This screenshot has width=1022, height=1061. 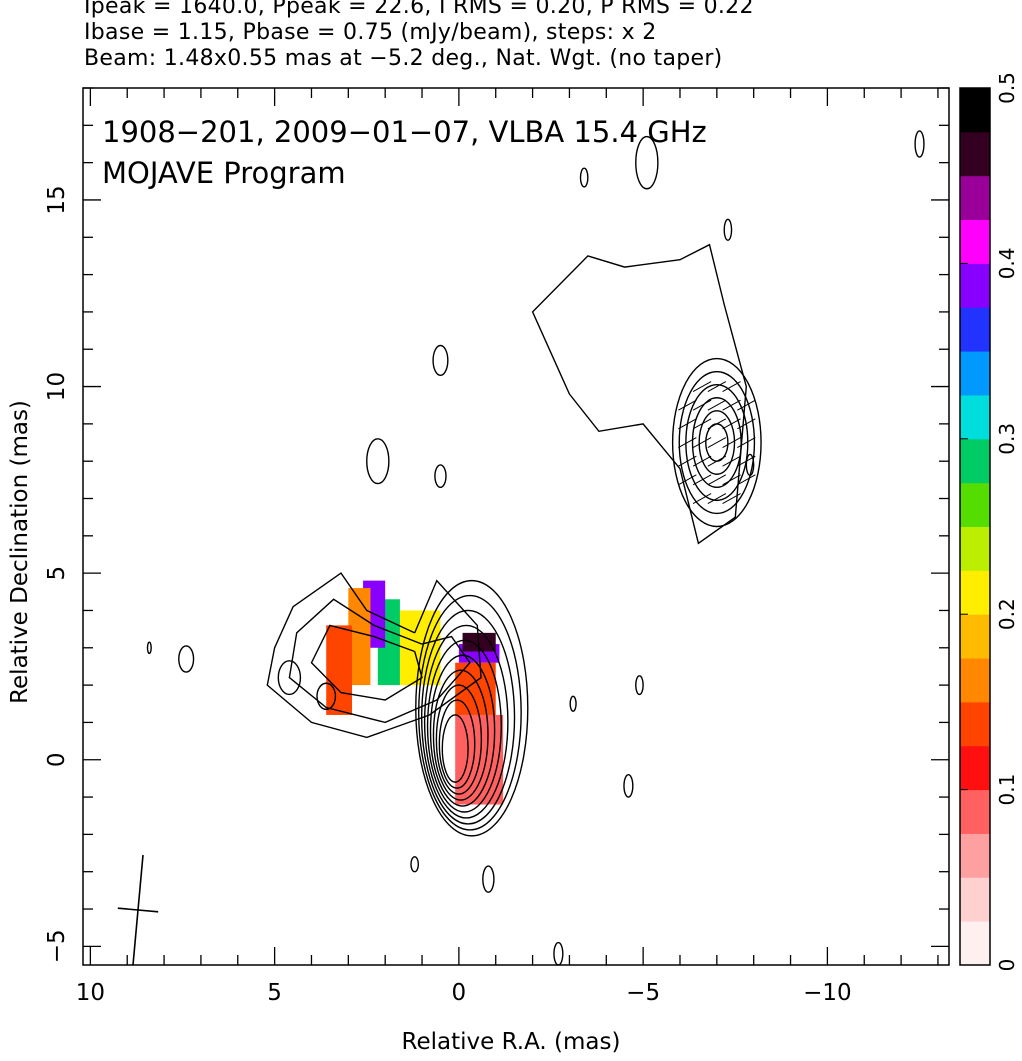 What do you see at coordinates (57, 573) in the screenshot?
I see `y-tick-label: 5` at bounding box center [57, 573].